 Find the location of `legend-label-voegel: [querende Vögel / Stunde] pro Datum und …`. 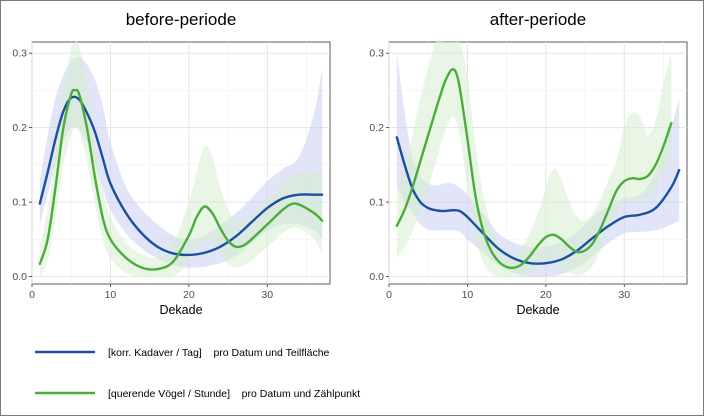

legend-label-voegel: [querende Vögel / Stunde] pro Datum und … is located at coordinates (234, 394).